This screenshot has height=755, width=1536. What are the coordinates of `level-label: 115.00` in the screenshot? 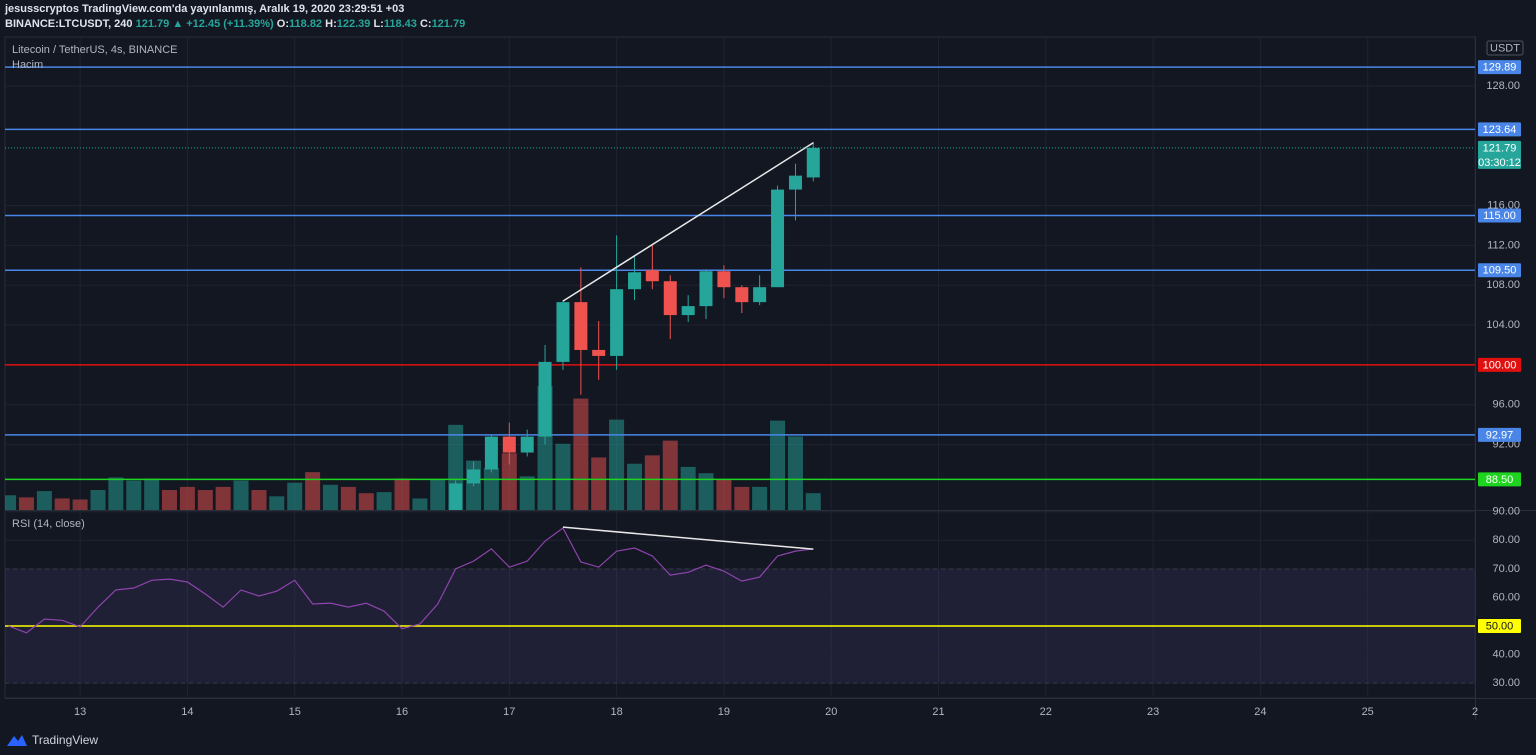 It's located at (1499, 216).